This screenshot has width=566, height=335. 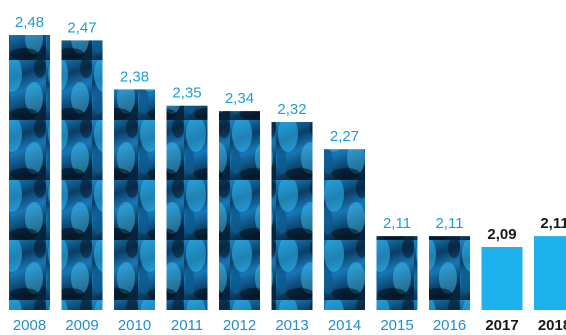 What do you see at coordinates (449, 325) in the screenshot?
I see `category-label-2016: 2016` at bounding box center [449, 325].